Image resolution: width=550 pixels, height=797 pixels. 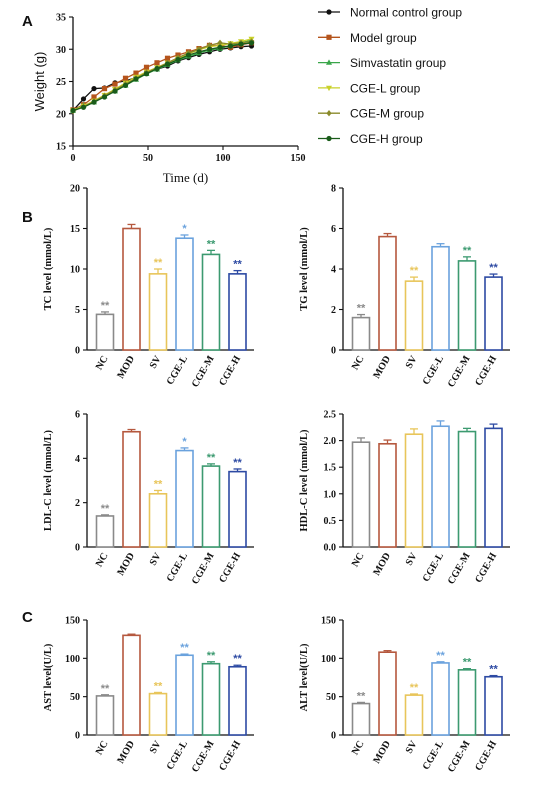 What do you see at coordinates (61, 18) in the screenshot?
I see `y-tick-label: 35` at bounding box center [61, 18].